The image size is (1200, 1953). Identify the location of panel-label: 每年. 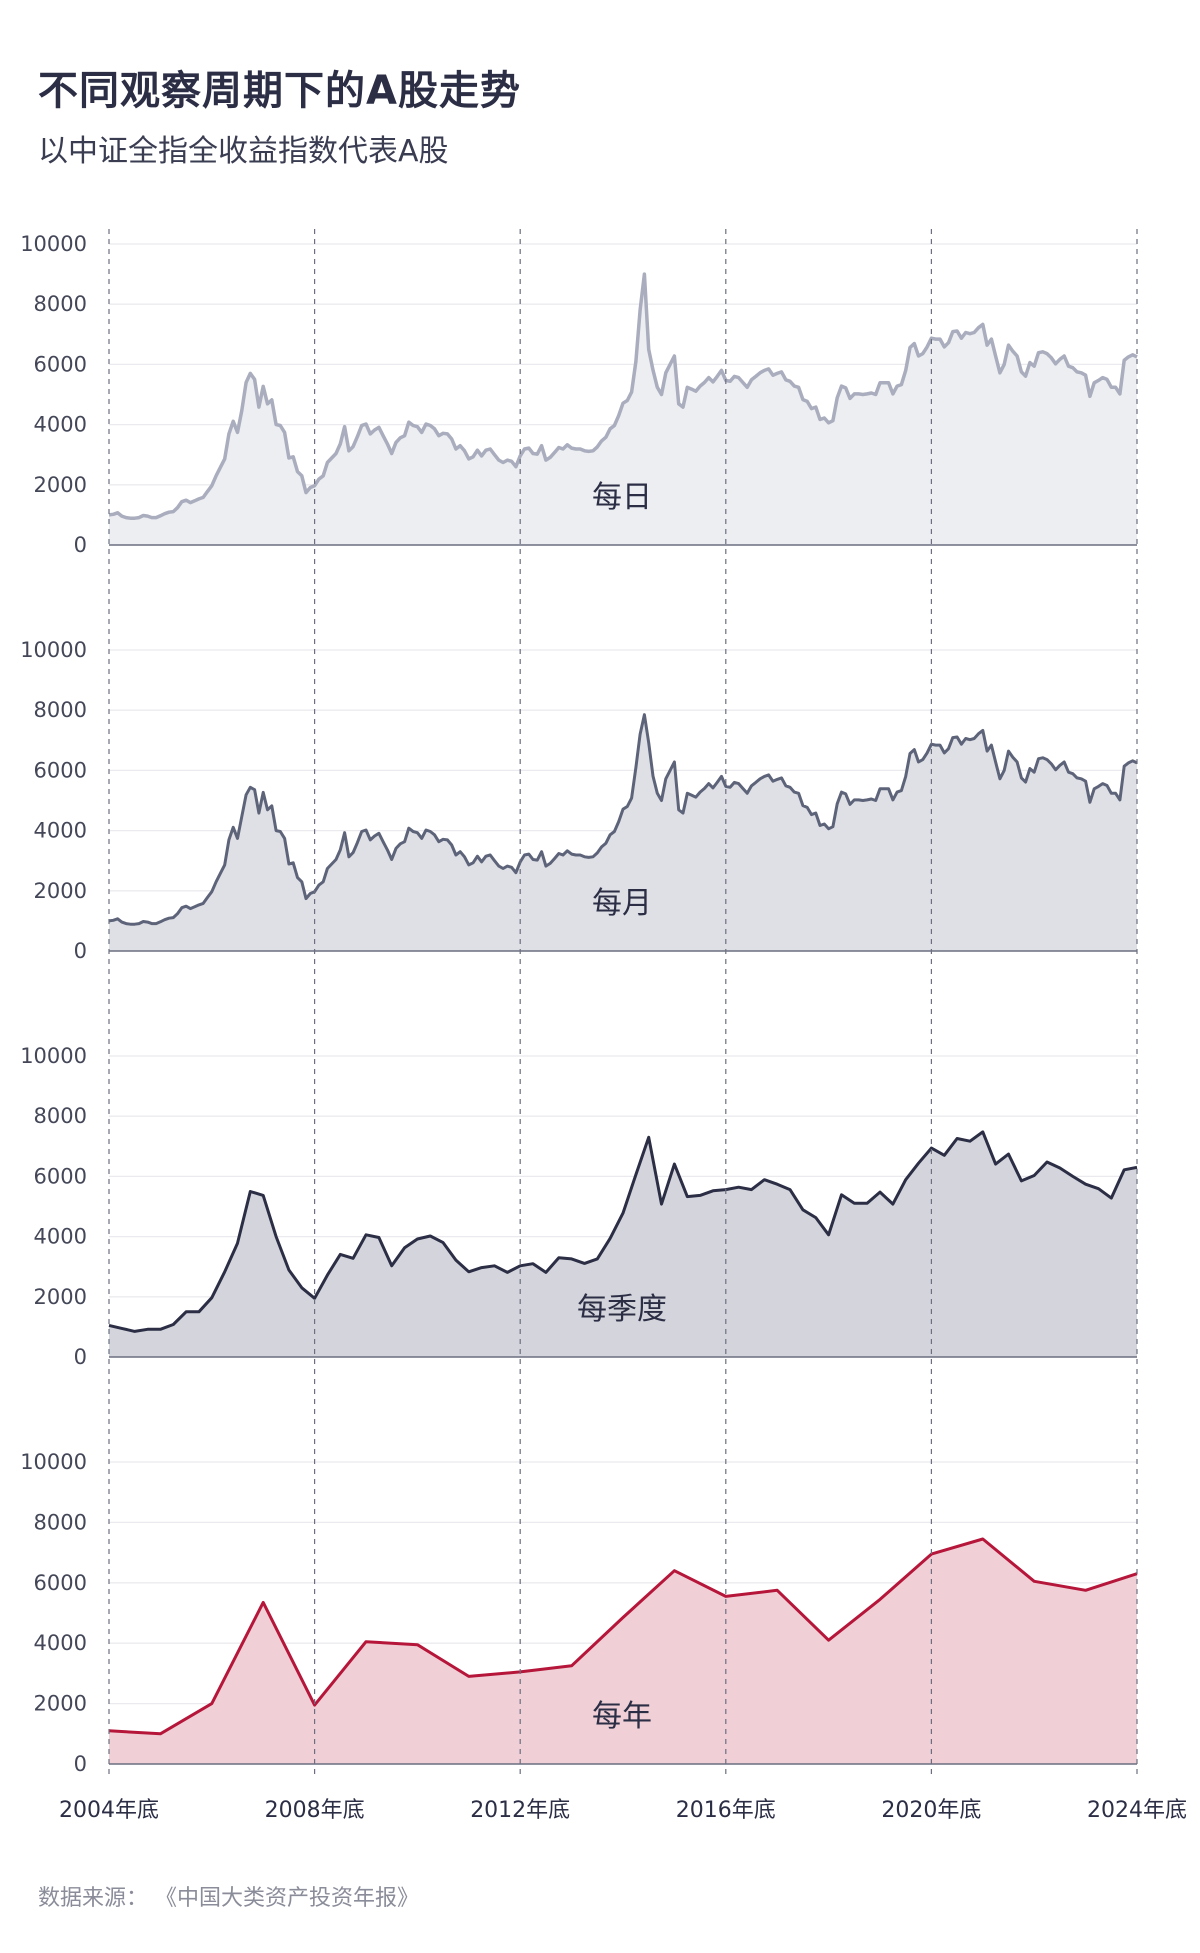
(622, 1716).